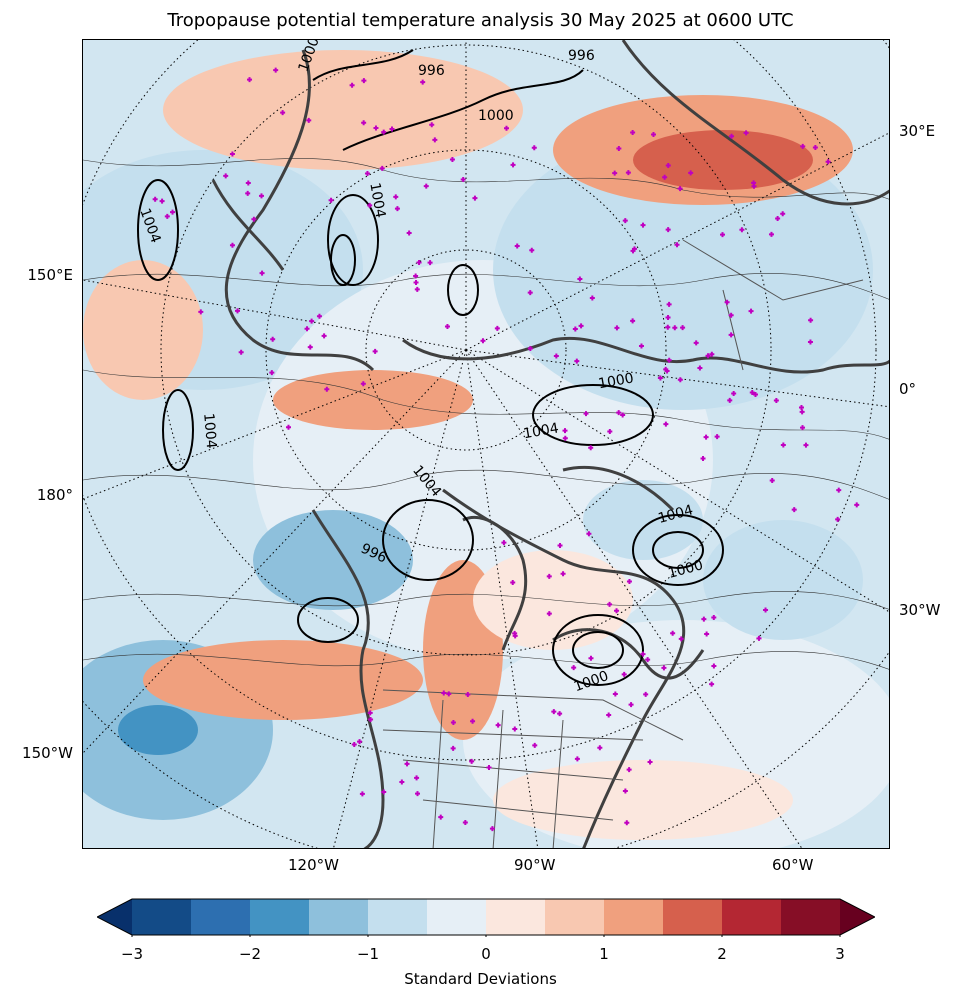 The image size is (961, 1003). What do you see at coordinates (486, 954) in the screenshot?
I see `colorbar-tick-label: 0` at bounding box center [486, 954].